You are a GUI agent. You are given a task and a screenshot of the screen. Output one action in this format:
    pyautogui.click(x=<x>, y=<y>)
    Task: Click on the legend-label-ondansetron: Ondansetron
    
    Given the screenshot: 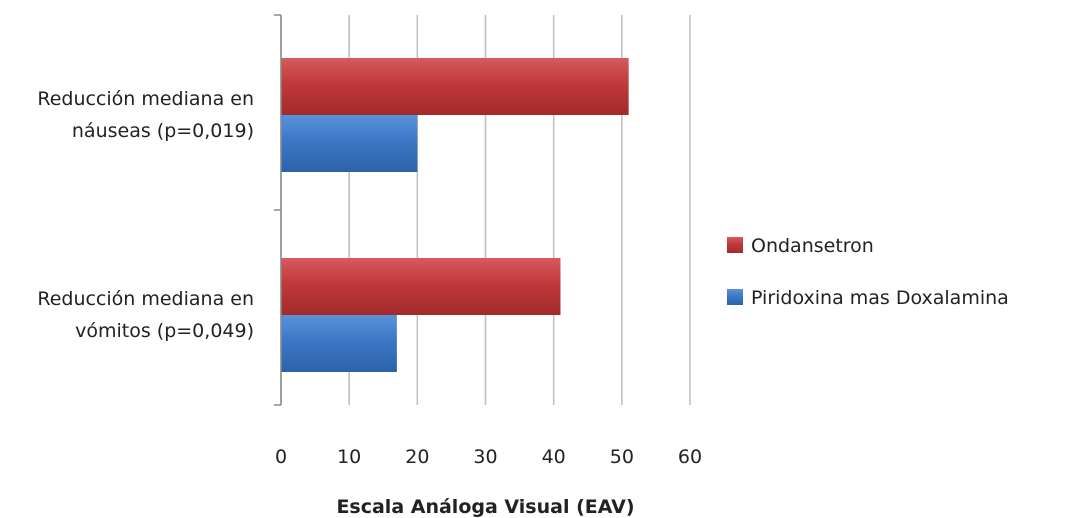 What is the action you would take?
    pyautogui.click(x=812, y=246)
    